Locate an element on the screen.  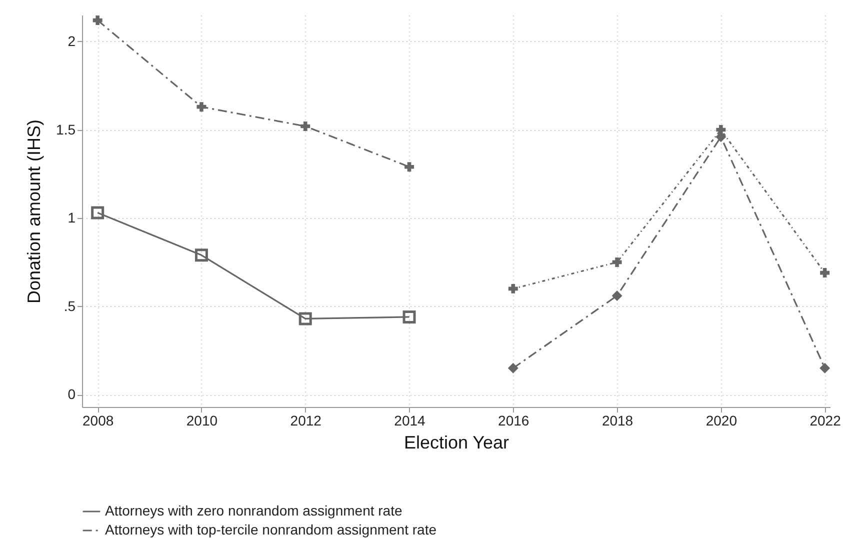
x-tick-label: 2020 is located at coordinates (722, 420).